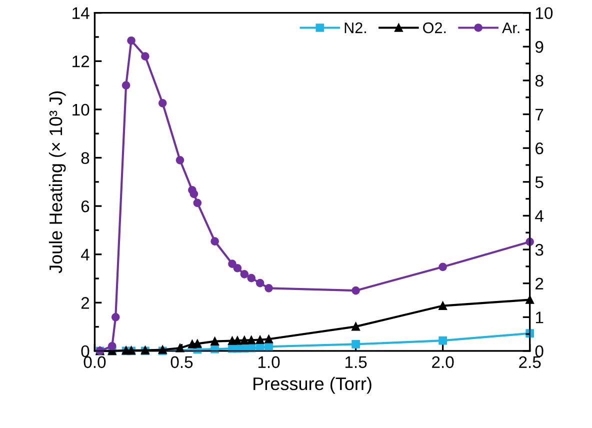 The width and height of the screenshot is (592, 428). What do you see at coordinates (443, 362) in the screenshot?
I see `x-tick-label: 2.0` at bounding box center [443, 362].